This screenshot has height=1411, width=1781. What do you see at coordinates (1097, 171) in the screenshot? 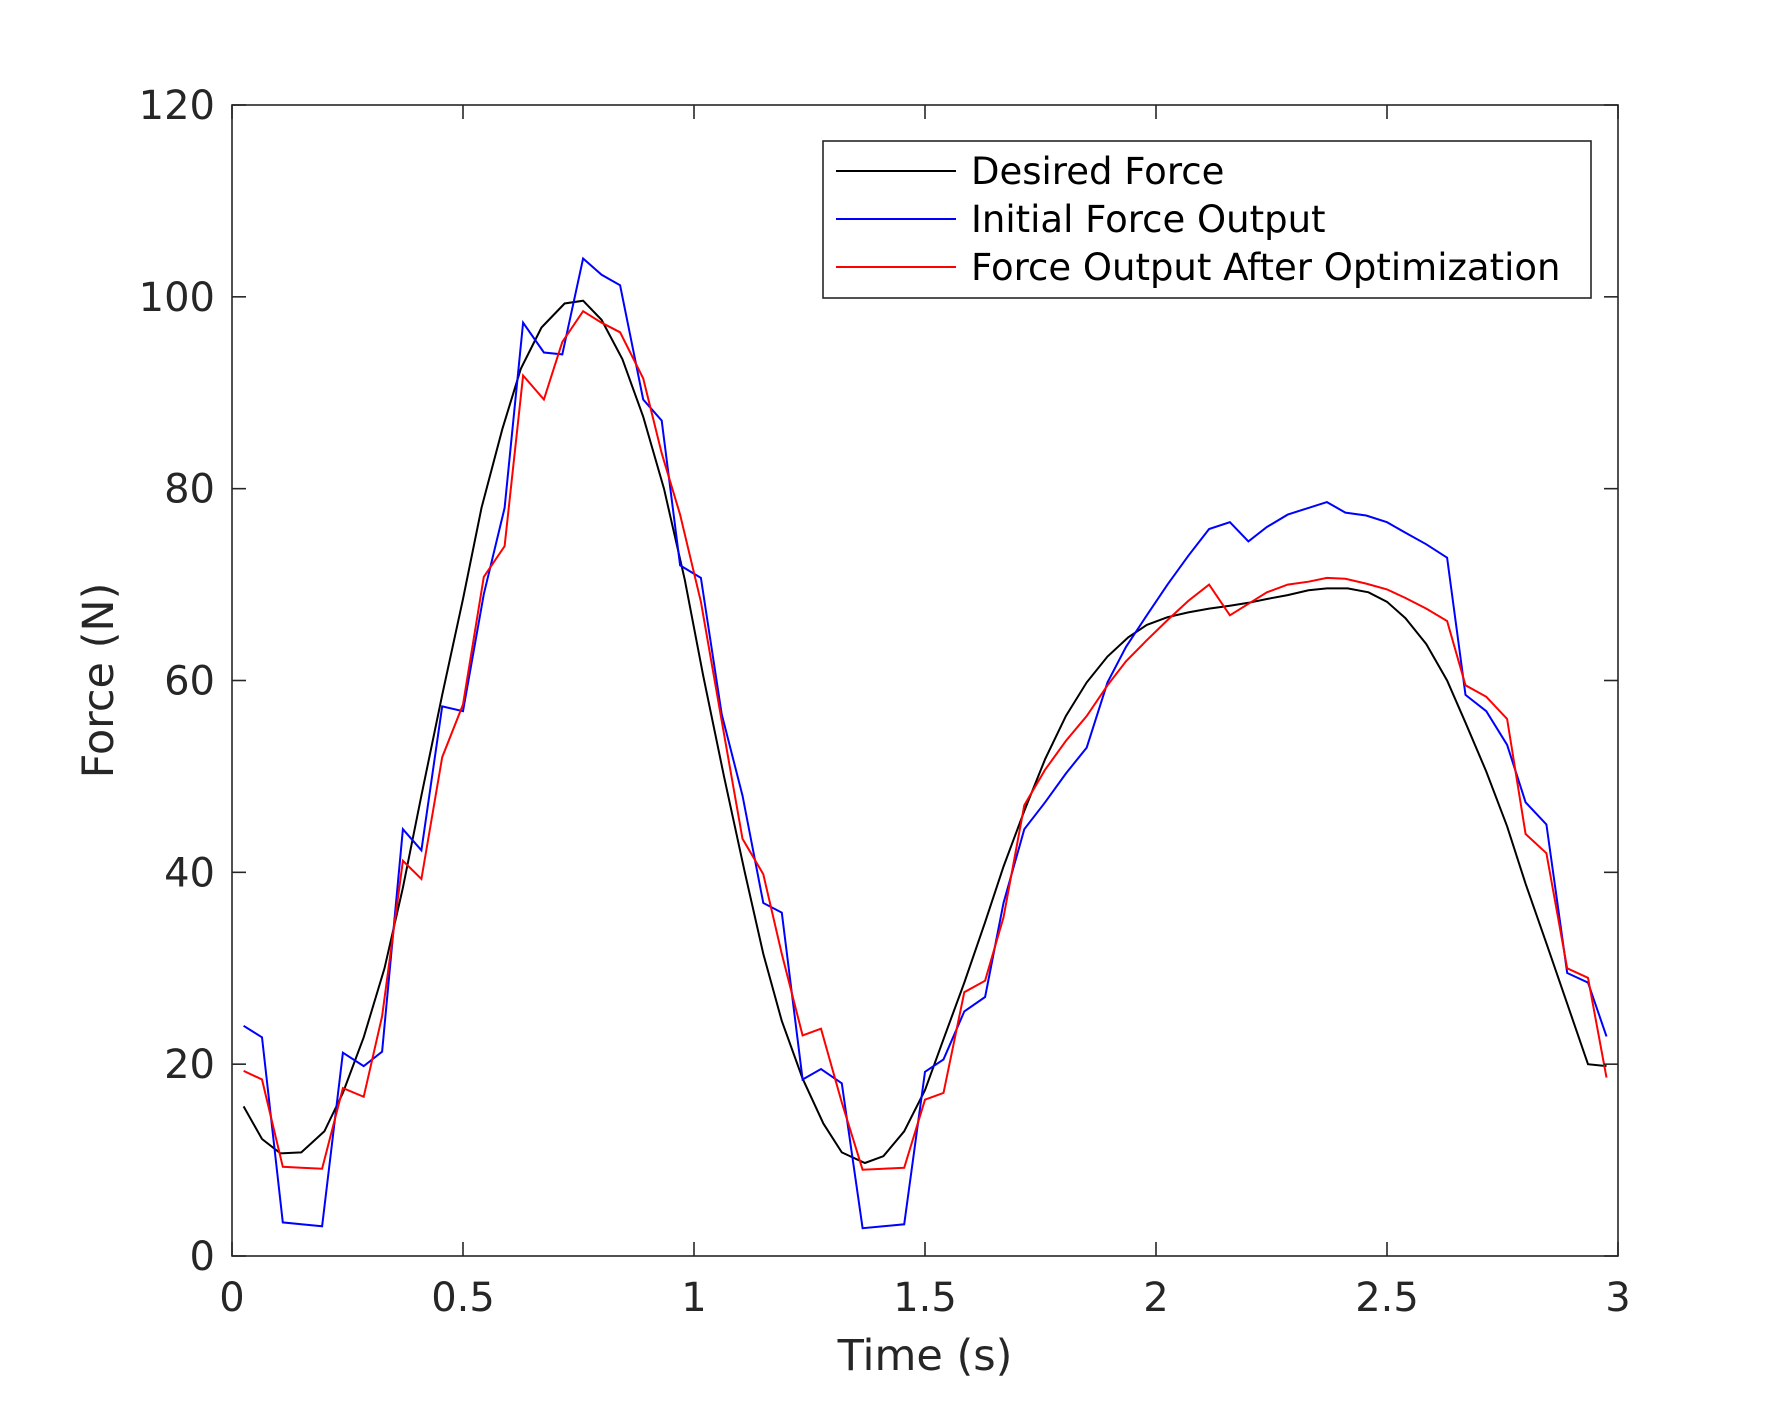
I see `legend-label-0: Desired Force` at bounding box center [1097, 171].